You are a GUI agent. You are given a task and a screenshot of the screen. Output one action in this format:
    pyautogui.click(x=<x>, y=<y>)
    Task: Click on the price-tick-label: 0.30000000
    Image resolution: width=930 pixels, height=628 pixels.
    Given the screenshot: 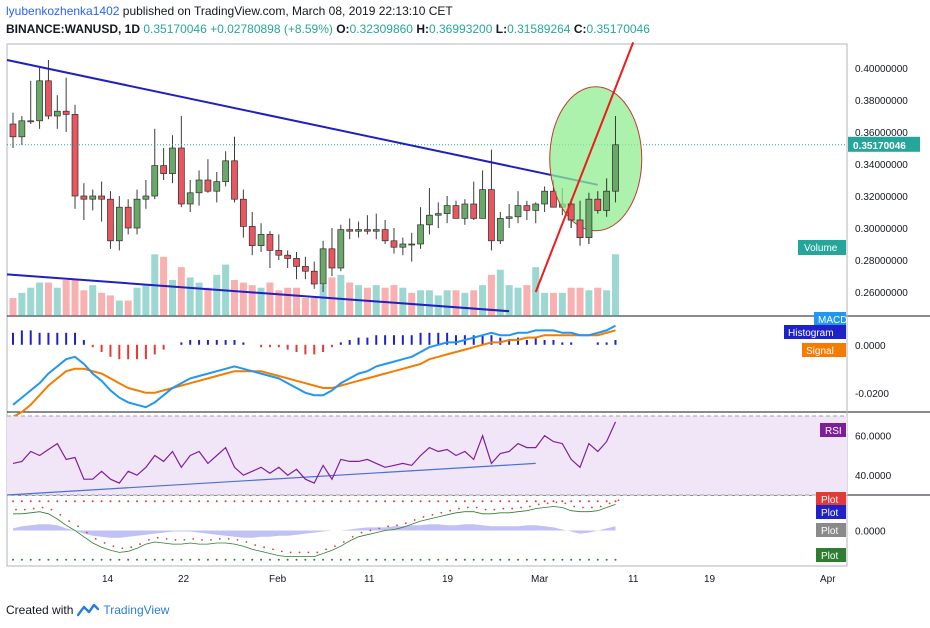 What is the action you would take?
    pyautogui.click(x=881, y=229)
    